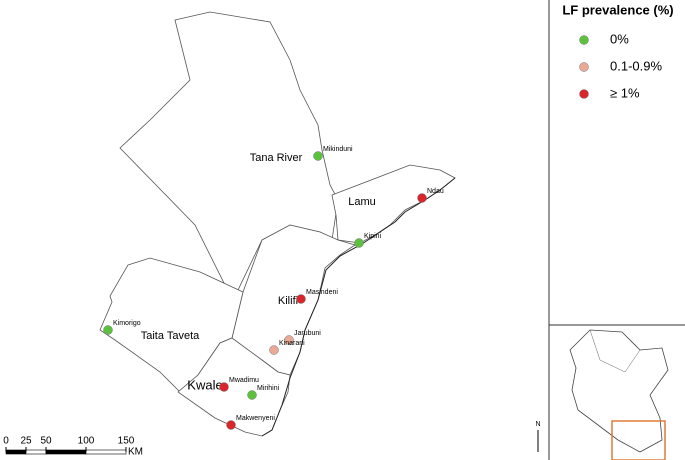  Describe the element at coordinates (6, 441) in the screenshot. I see `scale-tick-label: 0` at that location.